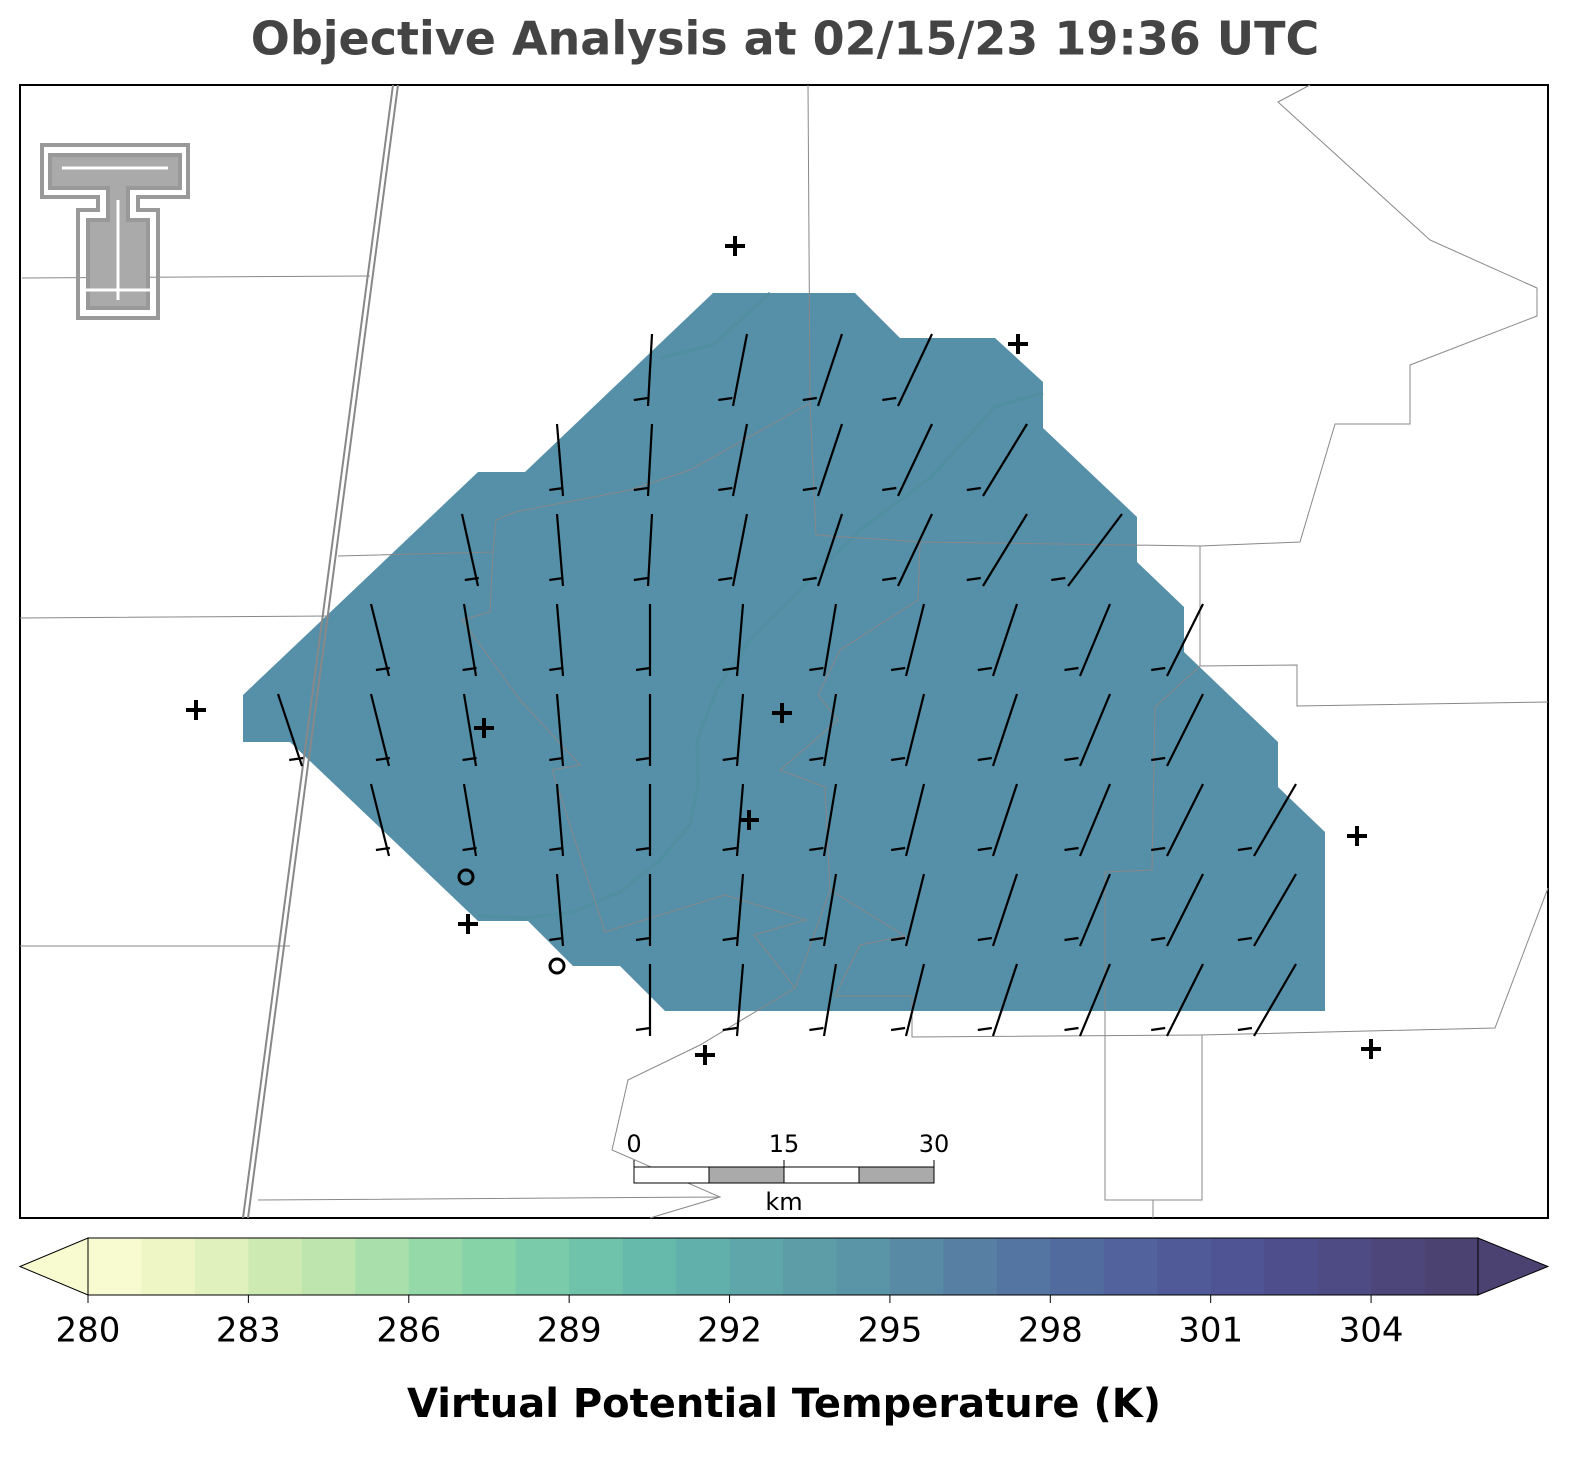 This screenshot has height=1469, width=1590. Describe the element at coordinates (633, 1144) in the screenshot. I see `scale-tick-label: 0` at that location.